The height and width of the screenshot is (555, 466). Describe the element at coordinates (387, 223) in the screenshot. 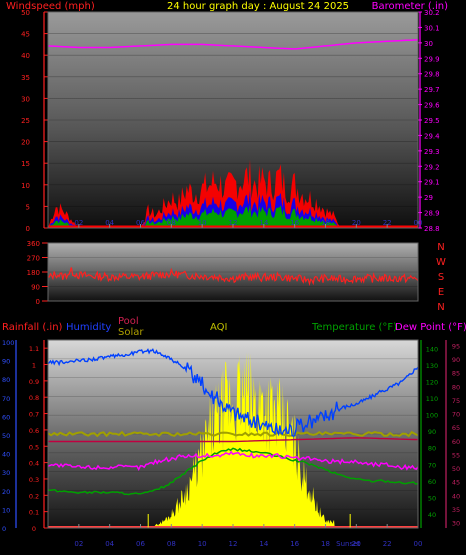

I see `wind-x-tick-label: 22` at that location.